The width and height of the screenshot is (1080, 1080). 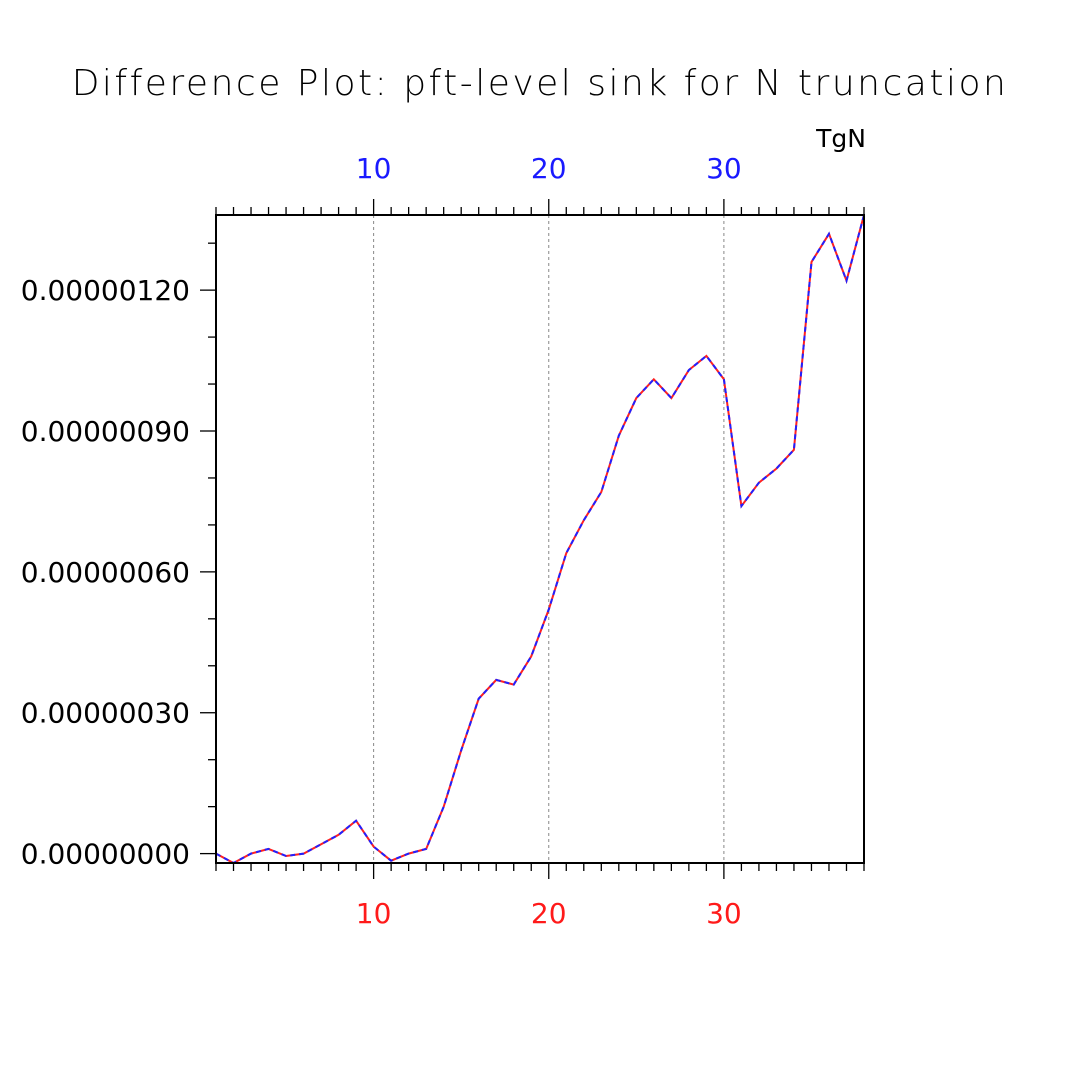 I want to click on x-tick-labels-top: 10 20 30, so click(x=549, y=168).